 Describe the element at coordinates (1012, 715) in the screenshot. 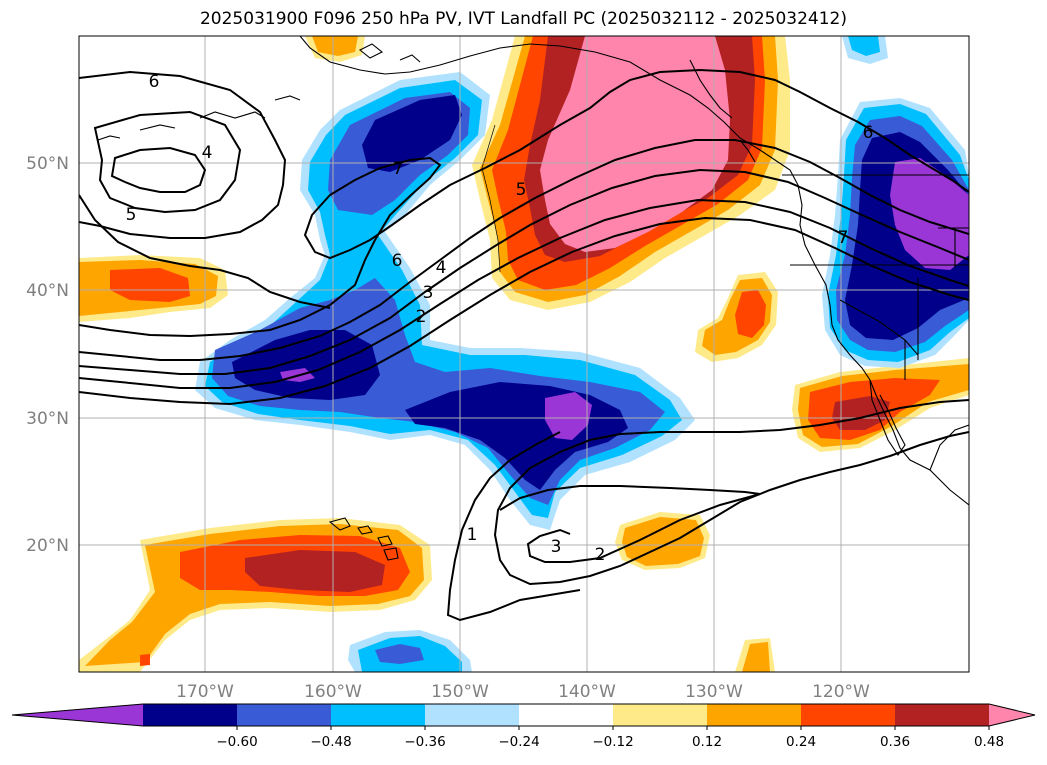

I see `colorbar-extend-max` at that location.